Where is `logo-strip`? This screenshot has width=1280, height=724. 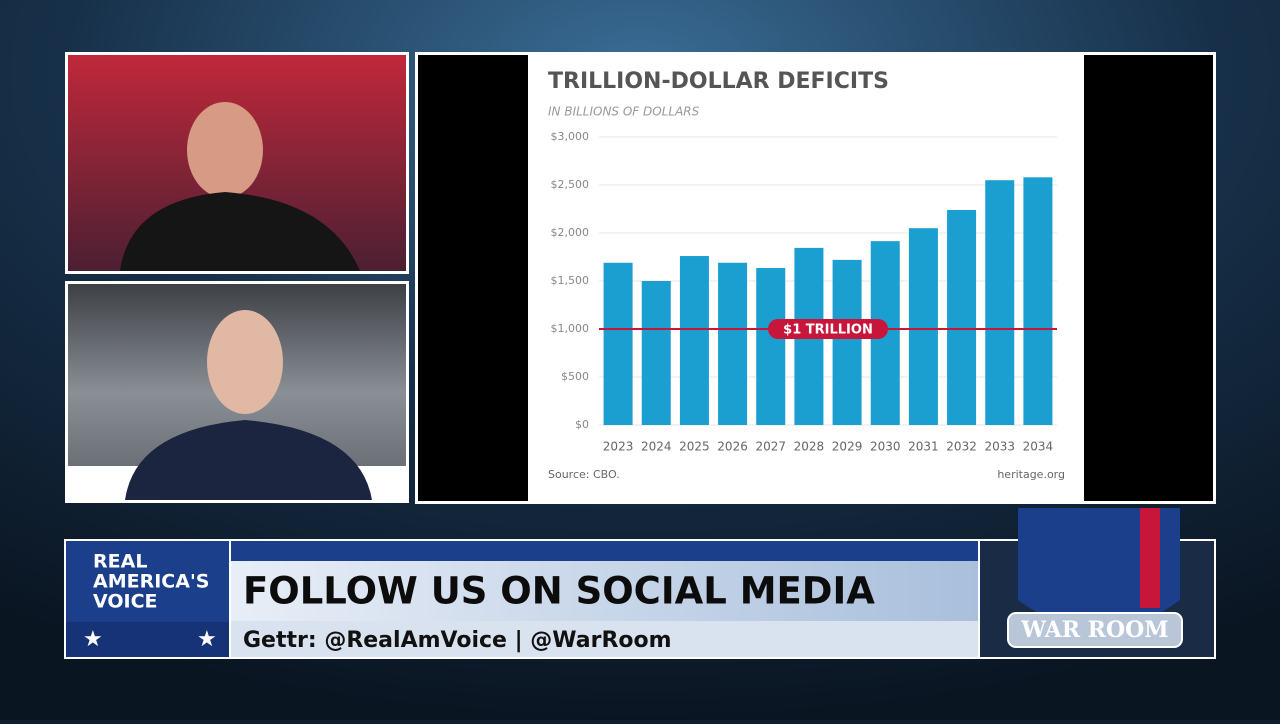
logo-strip is located at coordinates (147, 639).